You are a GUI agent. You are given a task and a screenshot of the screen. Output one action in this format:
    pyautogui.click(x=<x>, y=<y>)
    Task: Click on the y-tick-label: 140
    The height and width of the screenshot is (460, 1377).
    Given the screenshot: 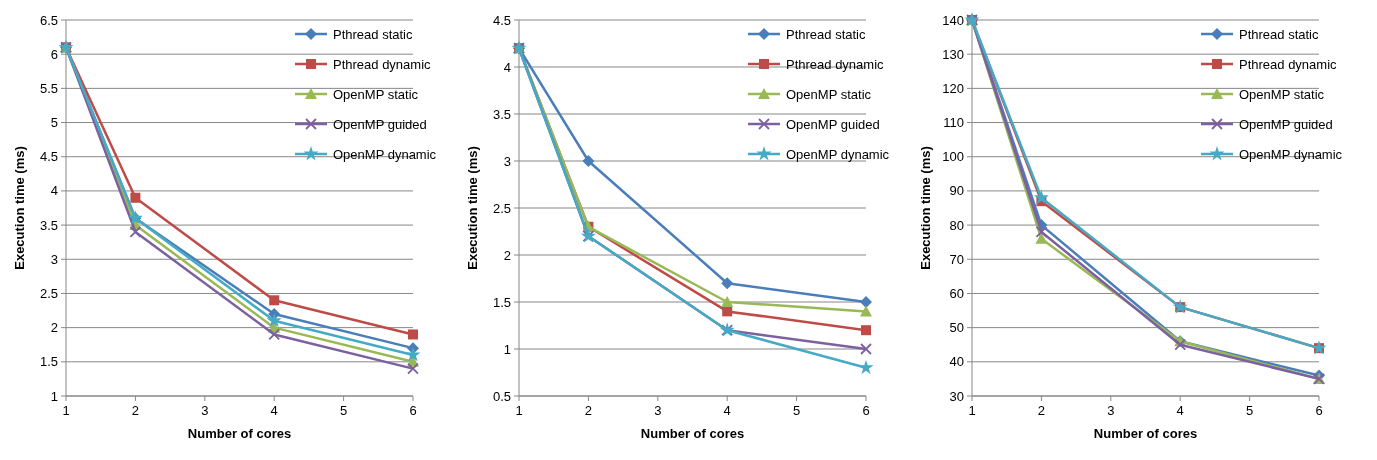 What is the action you would take?
    pyautogui.click(x=953, y=20)
    